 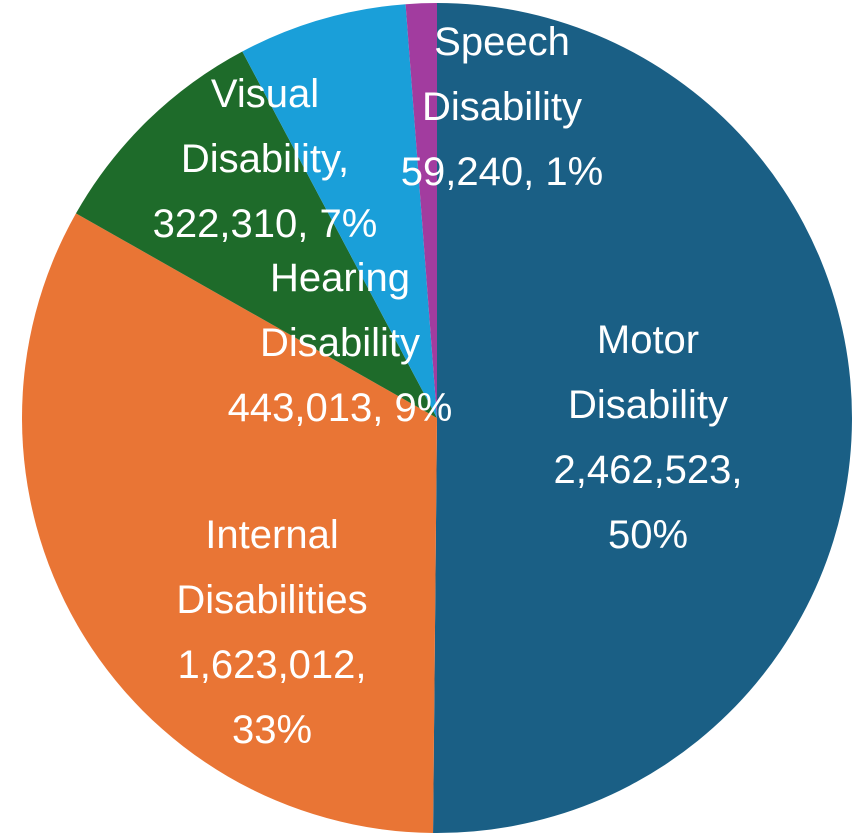 I want to click on slice-label: Visual Disability, 322,310, 7%, so click(x=265, y=159).